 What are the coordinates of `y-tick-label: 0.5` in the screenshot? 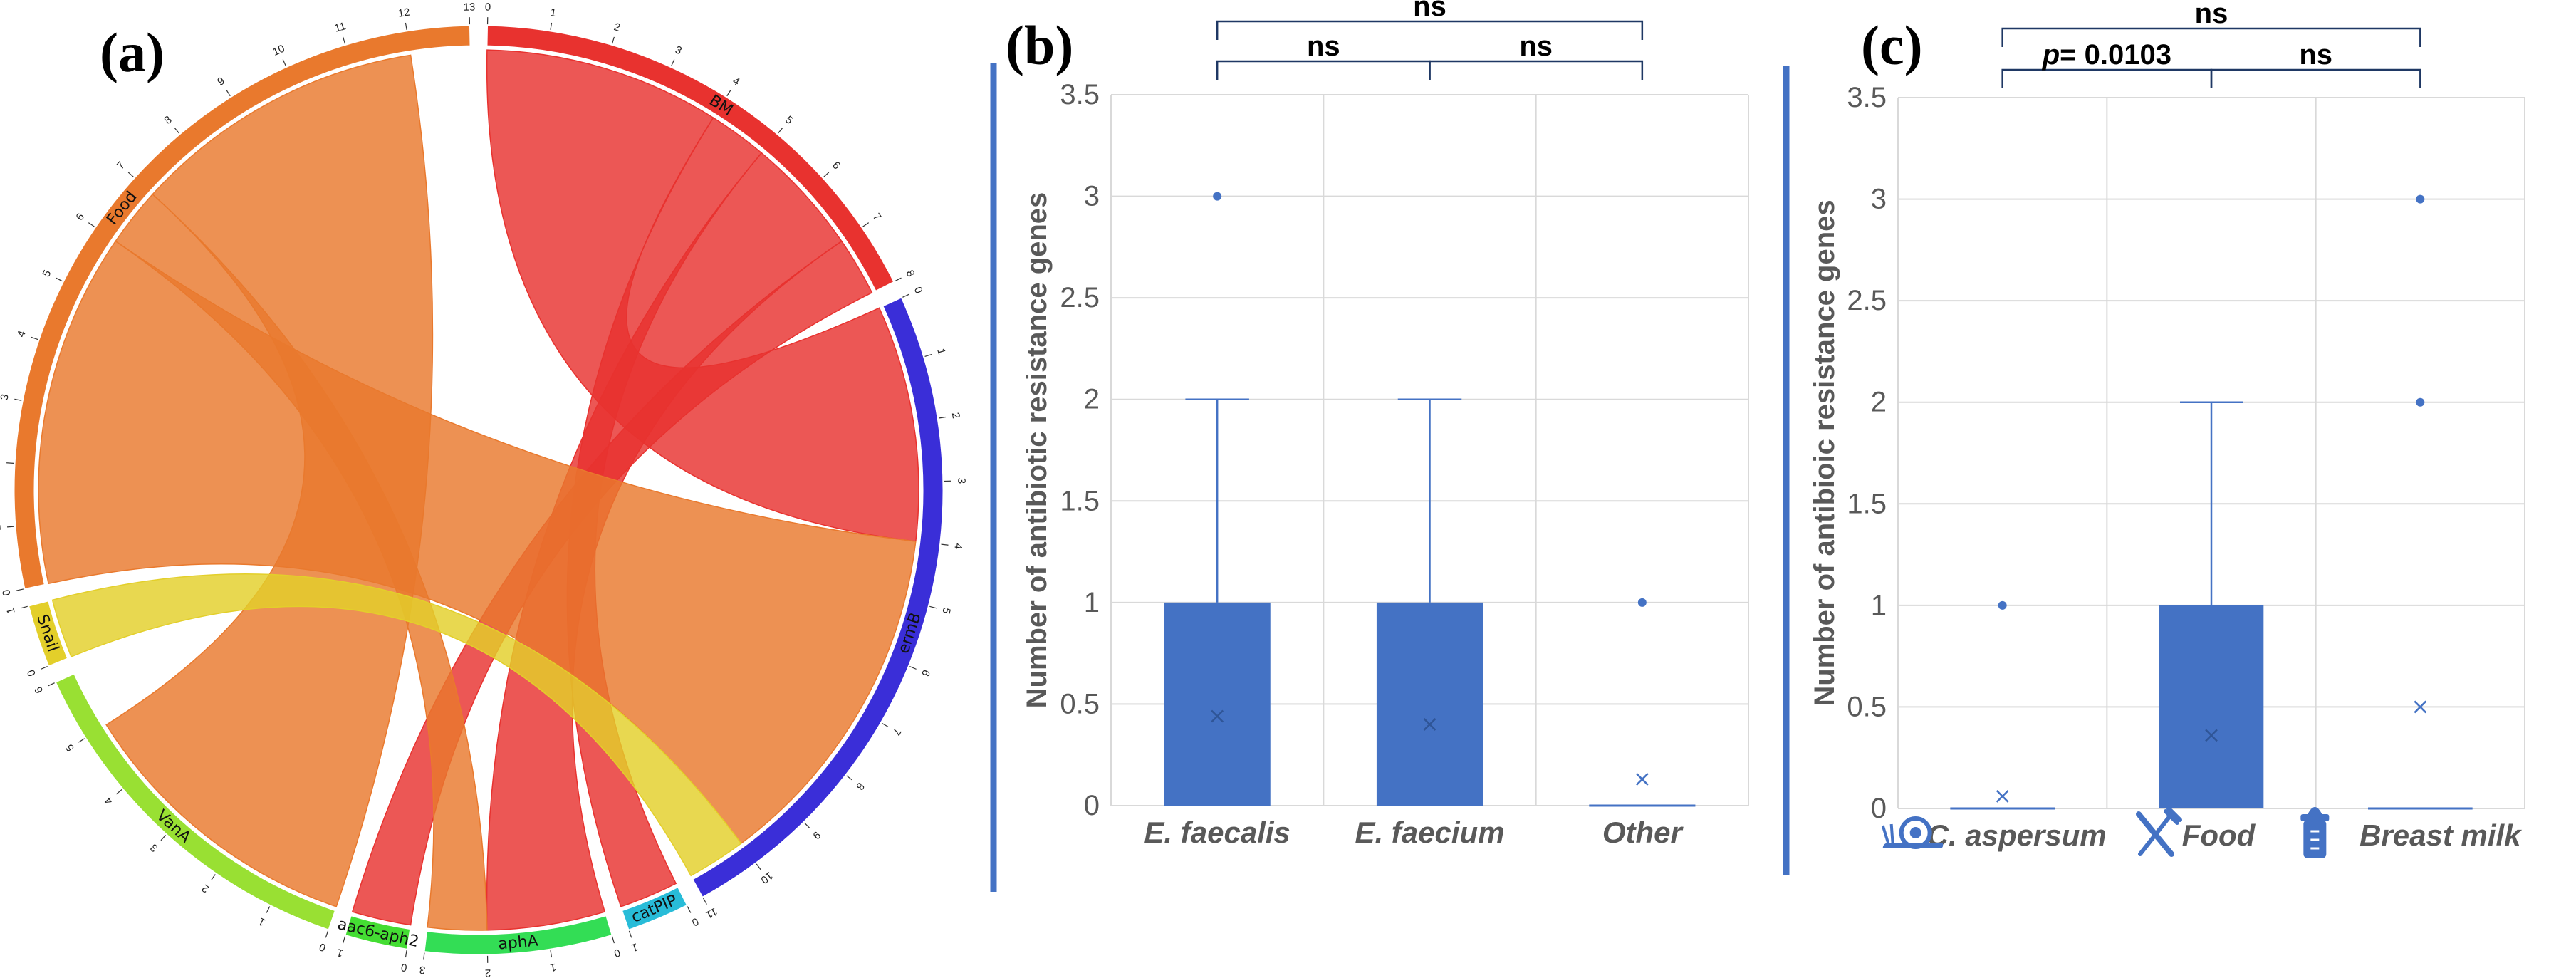 It's located at (1867, 706).